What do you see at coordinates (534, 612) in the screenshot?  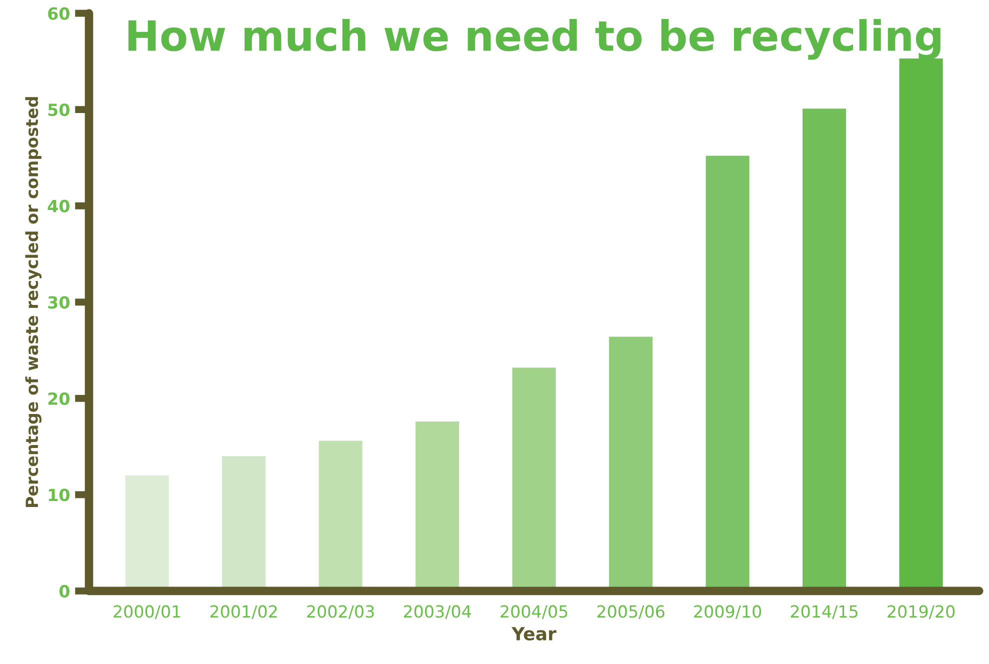 I see `x-tick-label: 2004/05` at bounding box center [534, 612].